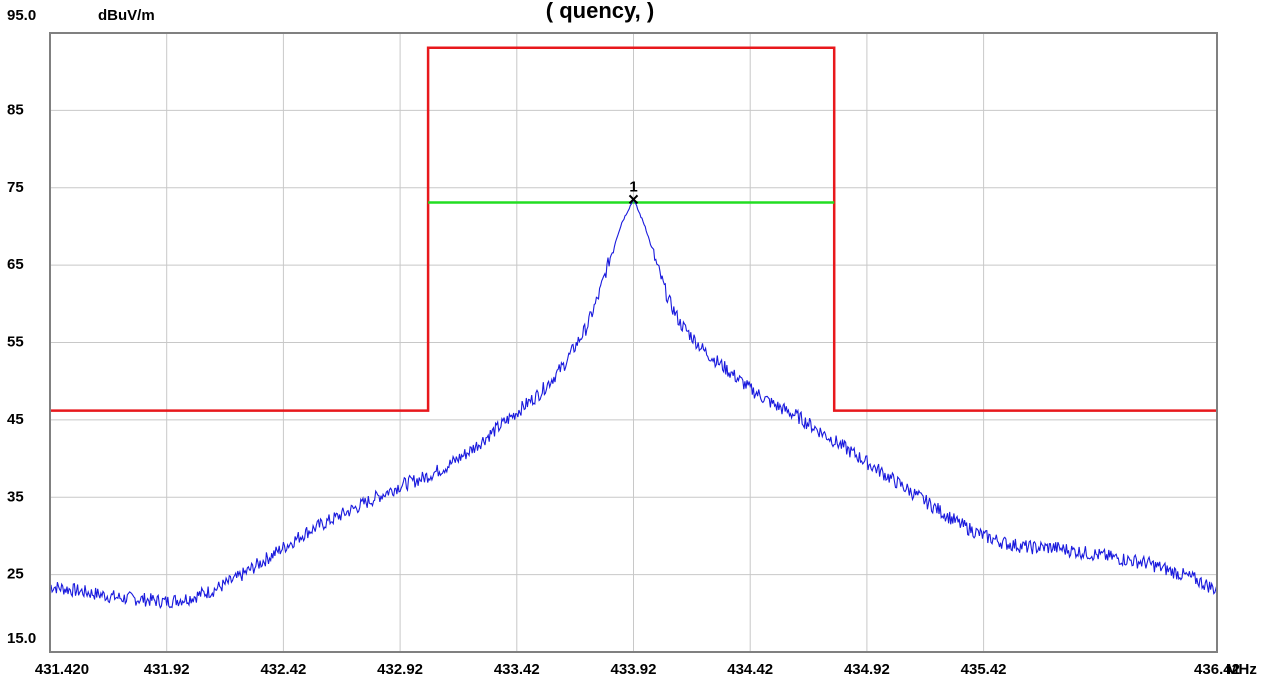 This screenshot has height=689, width=1263. I want to click on x-tick-label: 432.42, so click(283, 669).